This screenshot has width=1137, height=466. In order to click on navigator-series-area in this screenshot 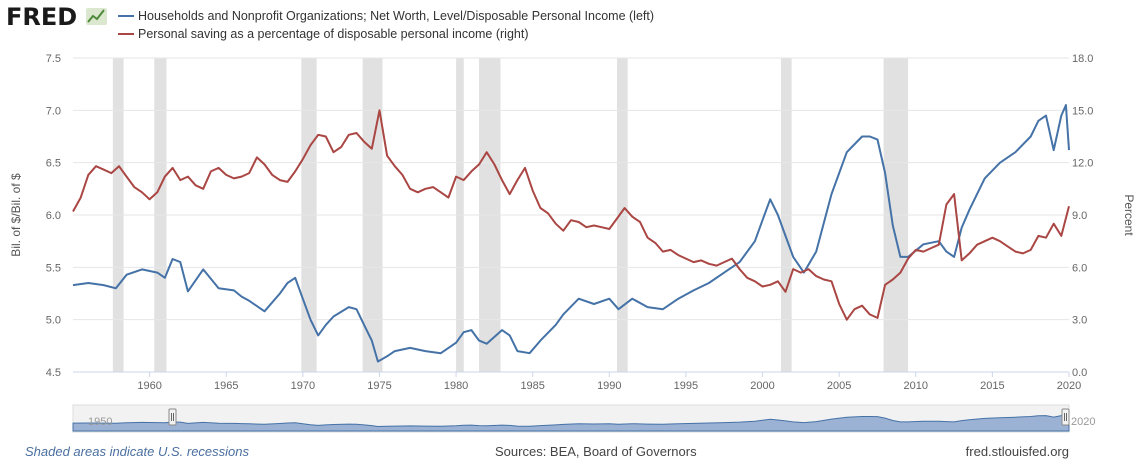, I will do `click(571, 423)`.